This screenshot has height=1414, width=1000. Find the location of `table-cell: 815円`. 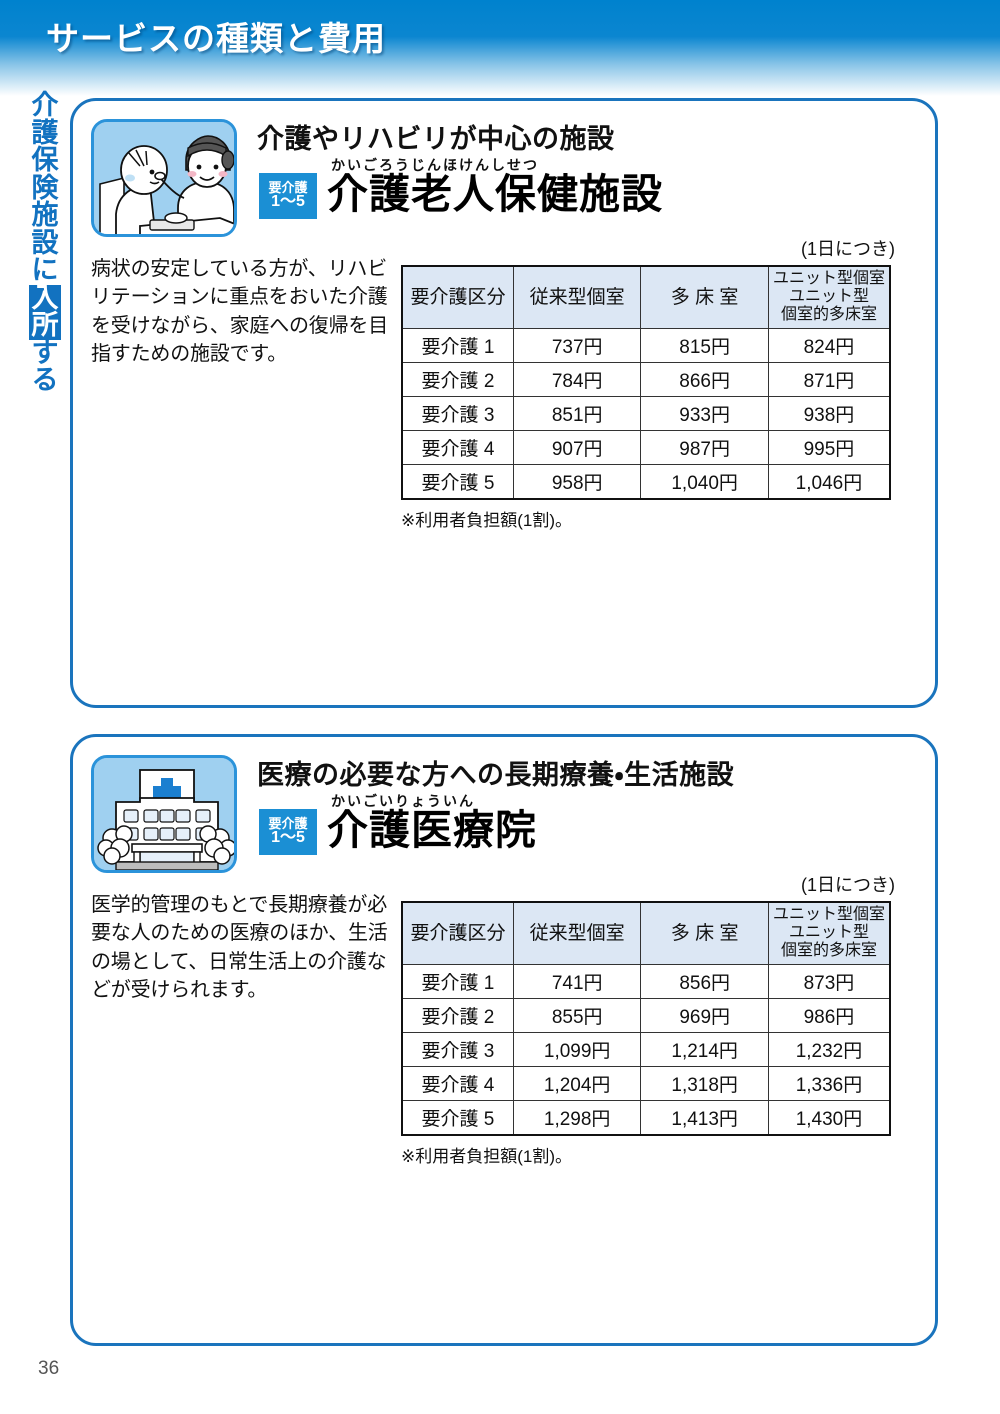

table-cell: 815円 is located at coordinates (704, 345).